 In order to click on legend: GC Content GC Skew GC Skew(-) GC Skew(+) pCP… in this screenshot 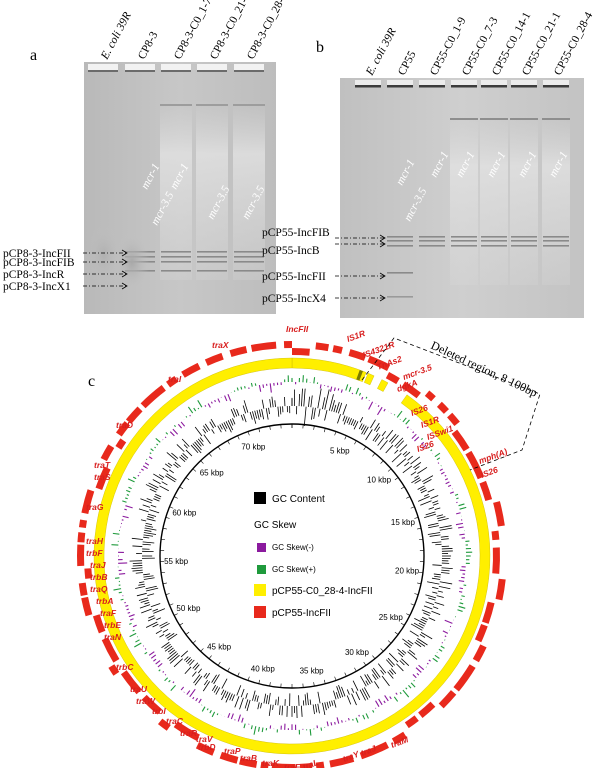, I will do `click(313, 555)`.